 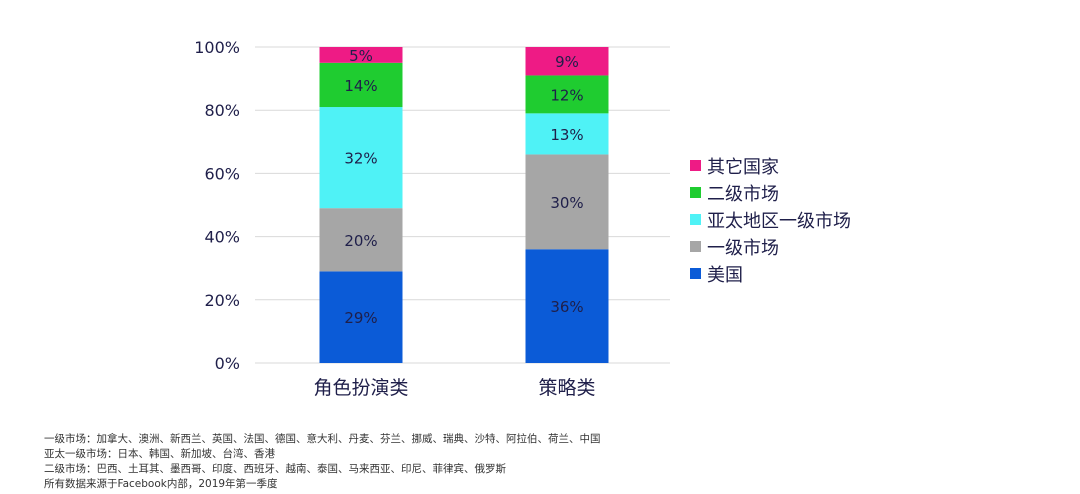 I want to click on legend: 其它国家二级市场亚太地区一级市场 一级市场美国, so click(x=770, y=219).